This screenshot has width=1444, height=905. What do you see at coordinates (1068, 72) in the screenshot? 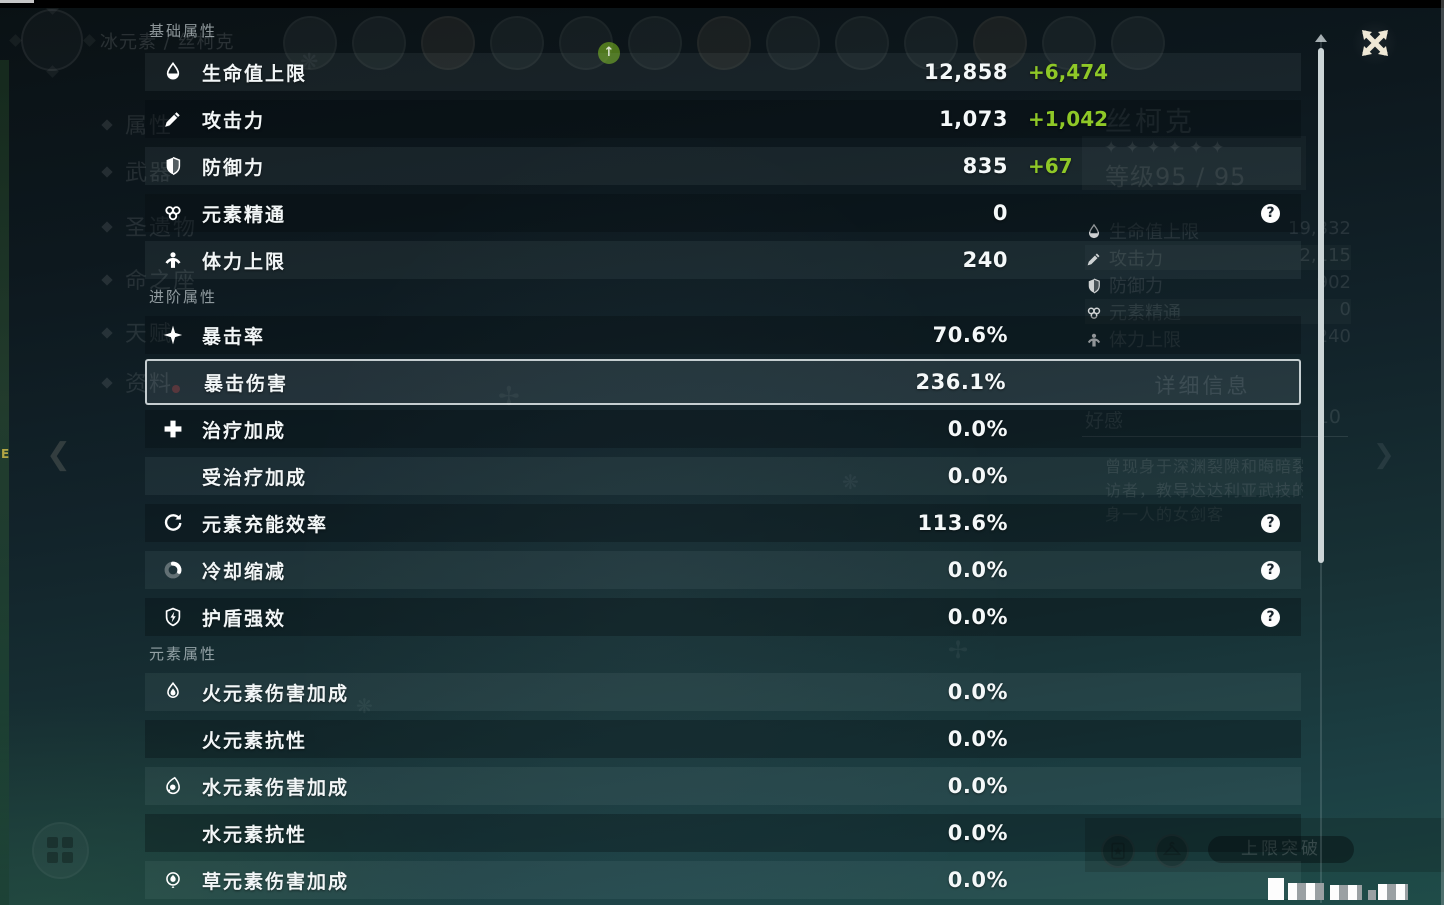
I see `stat-bonus: +6,474` at bounding box center [1068, 72].